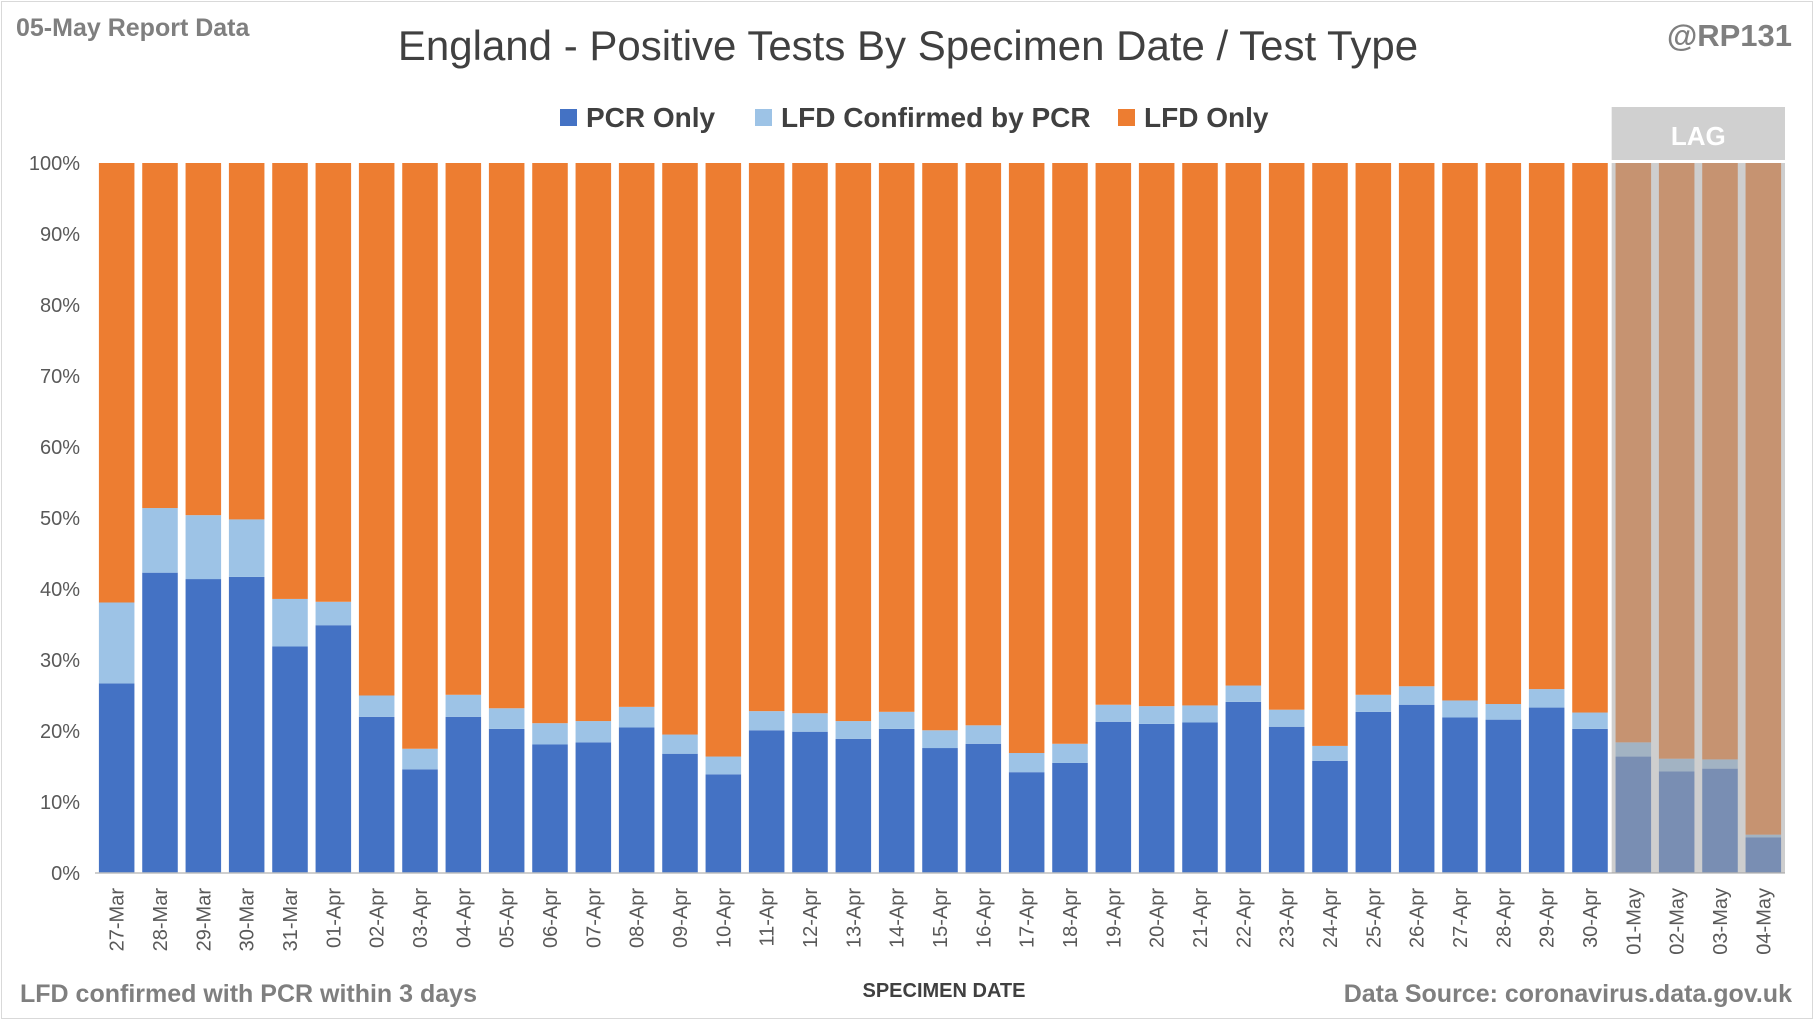  What do you see at coordinates (464, 918) in the screenshot?
I see `x-tick-label: 04-Apr` at bounding box center [464, 918].